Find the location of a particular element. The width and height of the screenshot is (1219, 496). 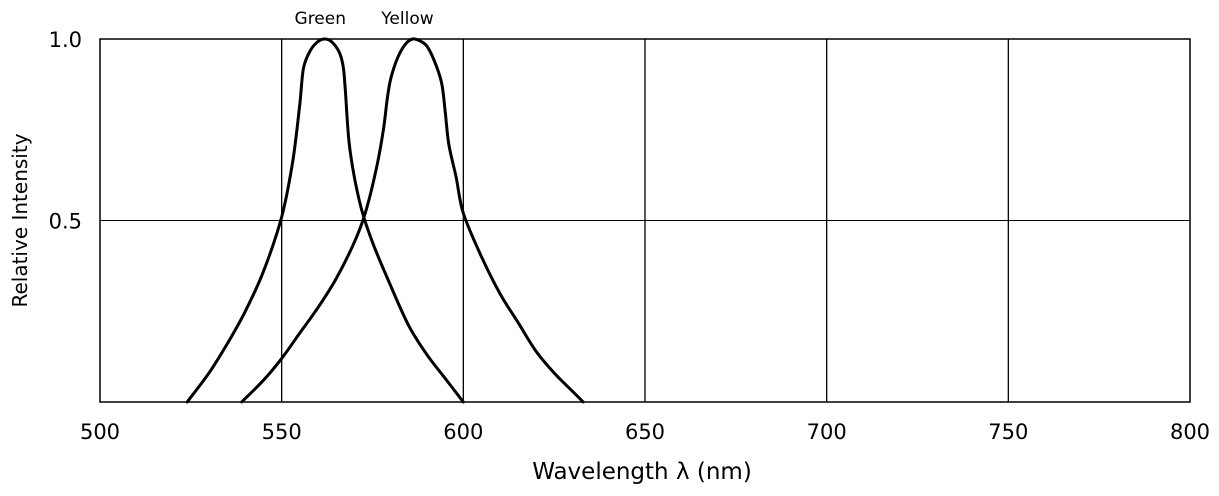

y-tick-label: 1.0 is located at coordinates (65, 40).